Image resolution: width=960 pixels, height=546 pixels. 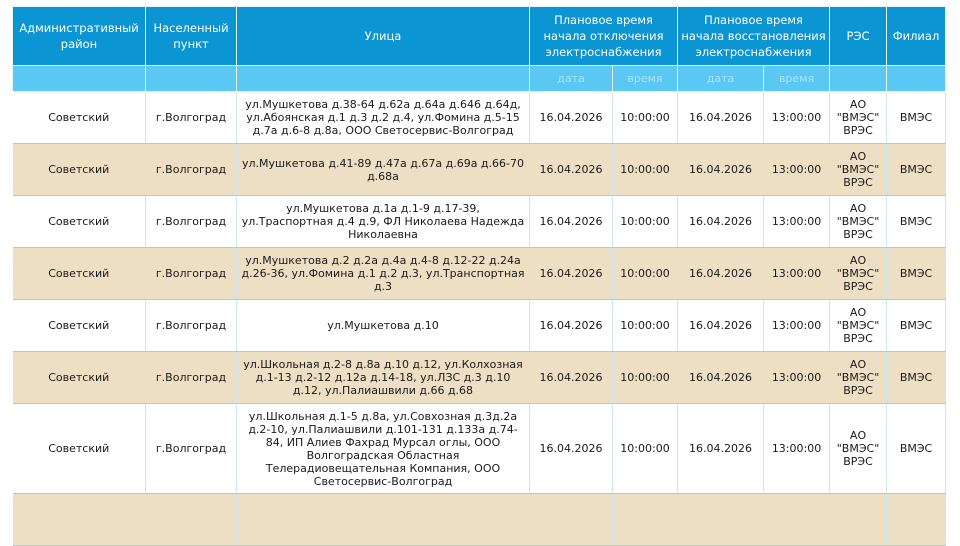 What do you see at coordinates (479, 519) in the screenshot?
I see `table-row` at bounding box center [479, 519].